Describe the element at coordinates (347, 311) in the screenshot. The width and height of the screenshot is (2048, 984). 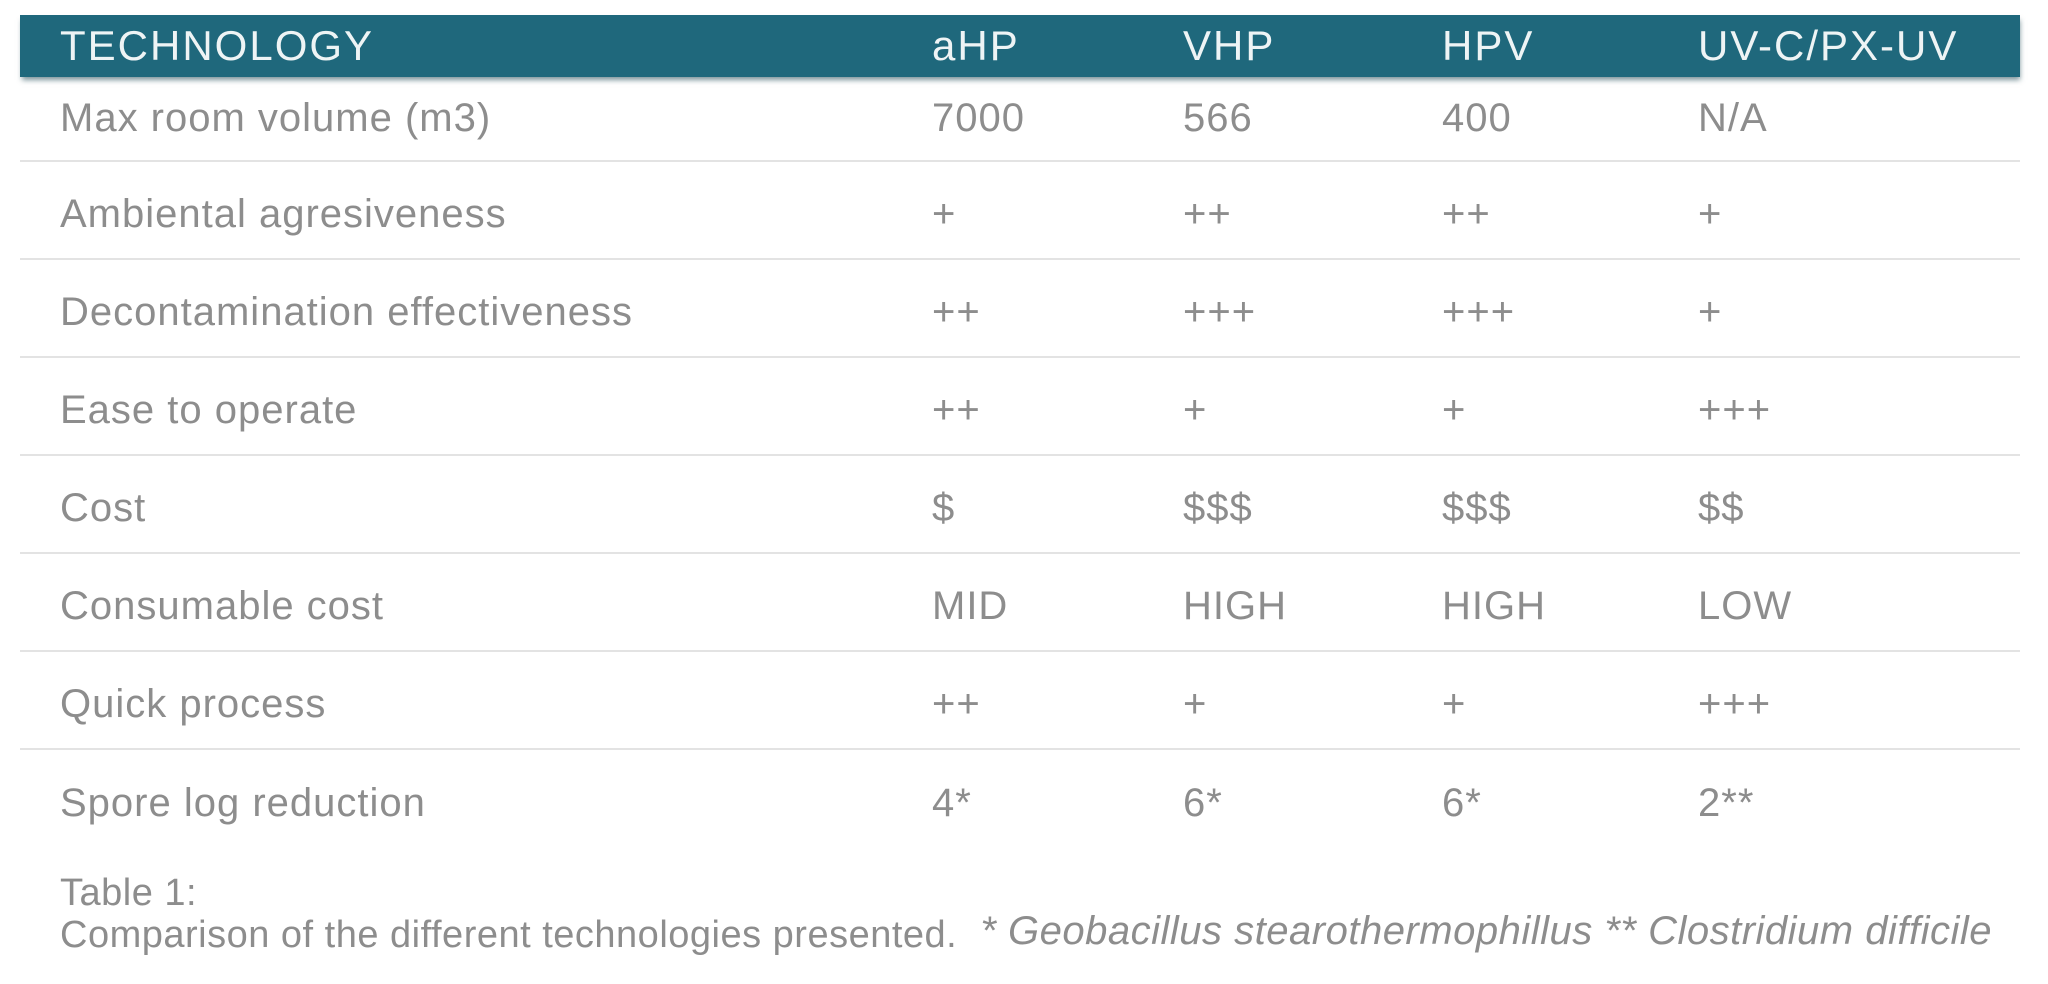
I see `row-label: Decontamination effectiveness` at that location.